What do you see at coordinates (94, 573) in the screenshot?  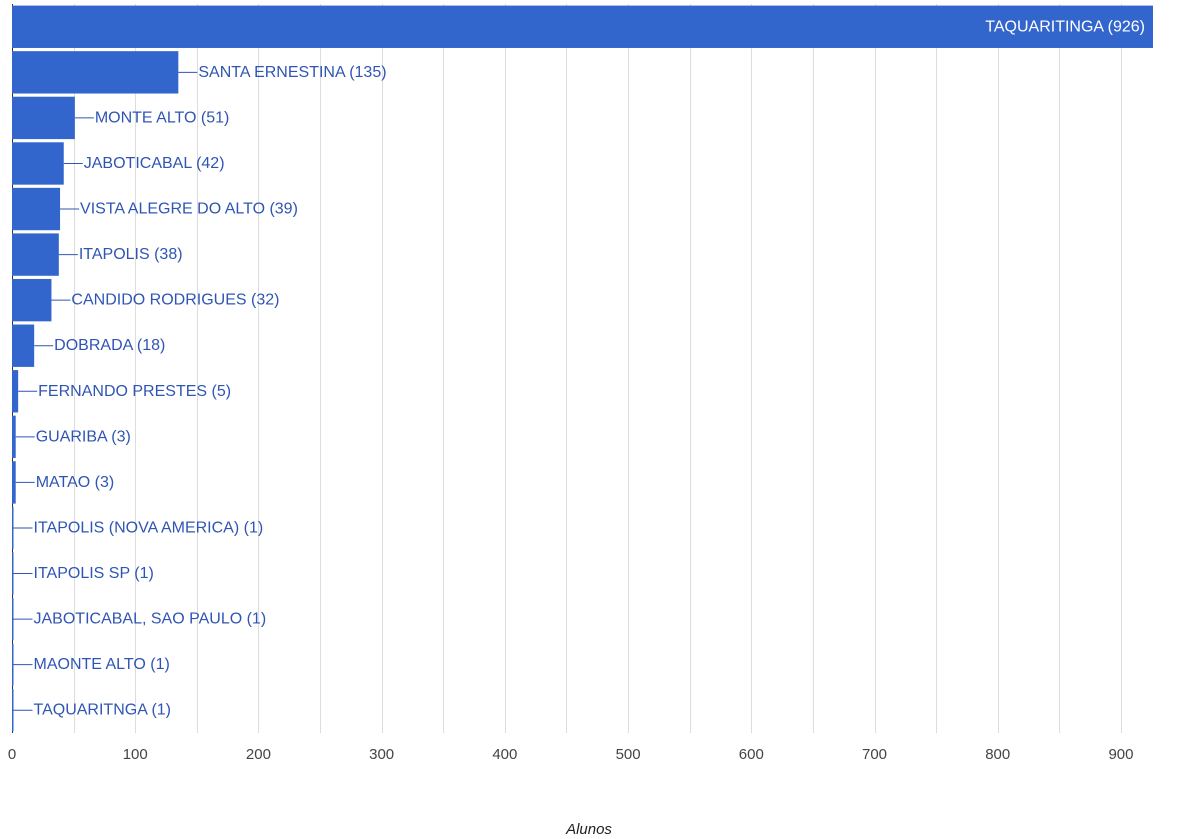 I see `bar-label: ITAPOLIS SP (1)` at bounding box center [94, 573].